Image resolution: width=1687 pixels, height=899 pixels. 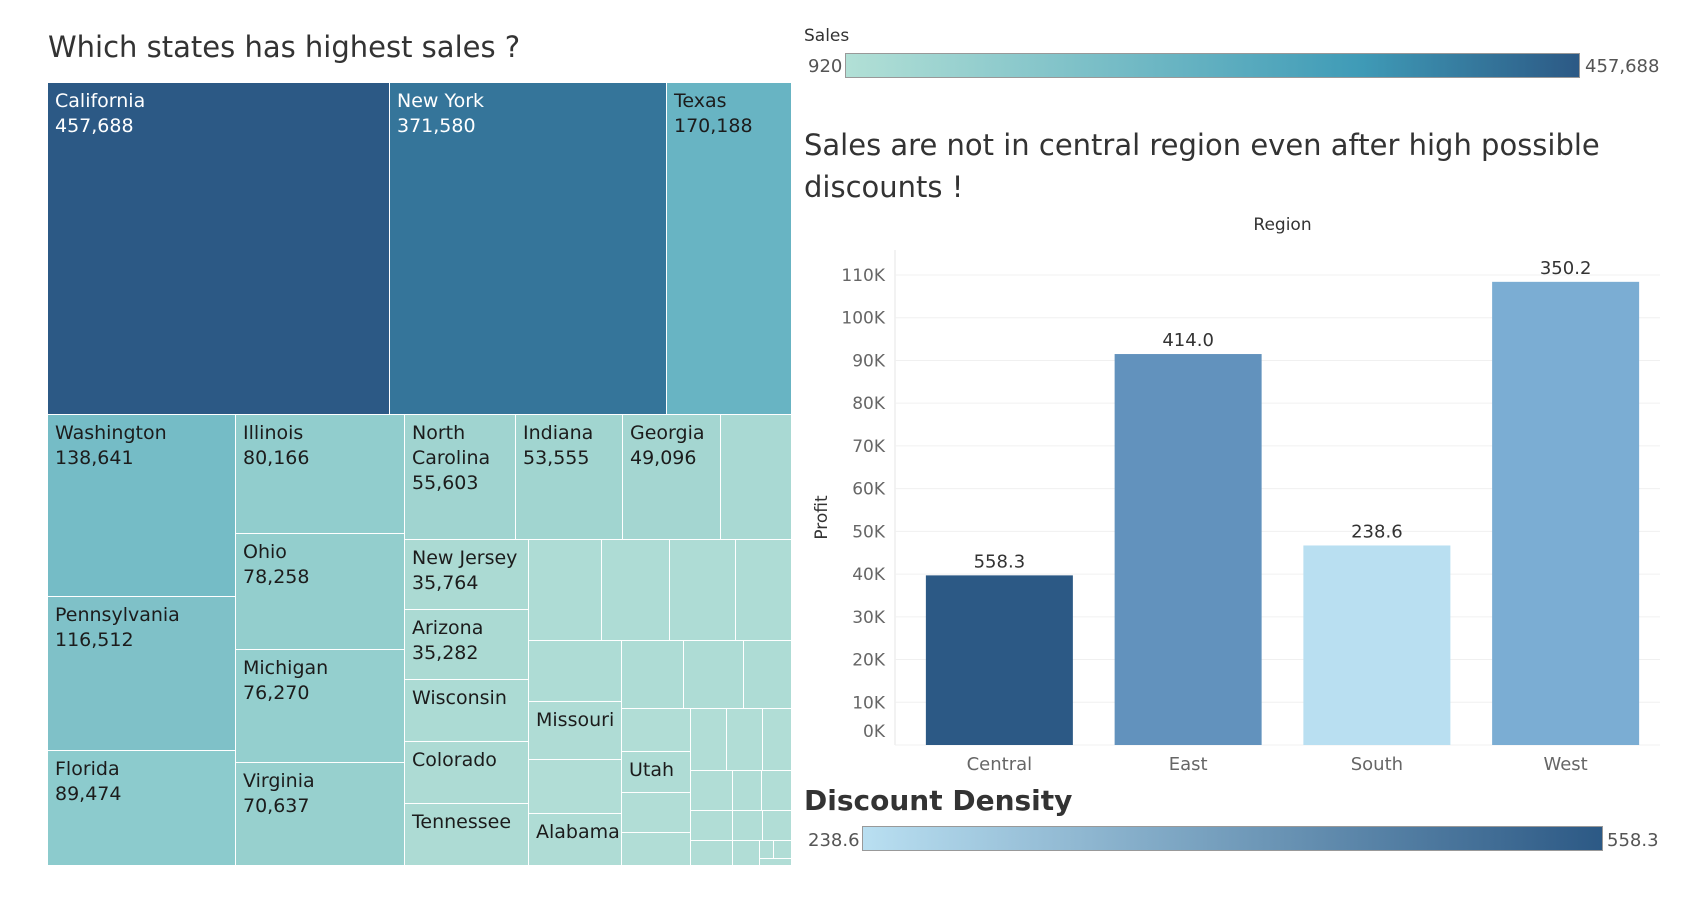 I want to click on treemap-cell-label: Alabama, so click(x=578, y=832).